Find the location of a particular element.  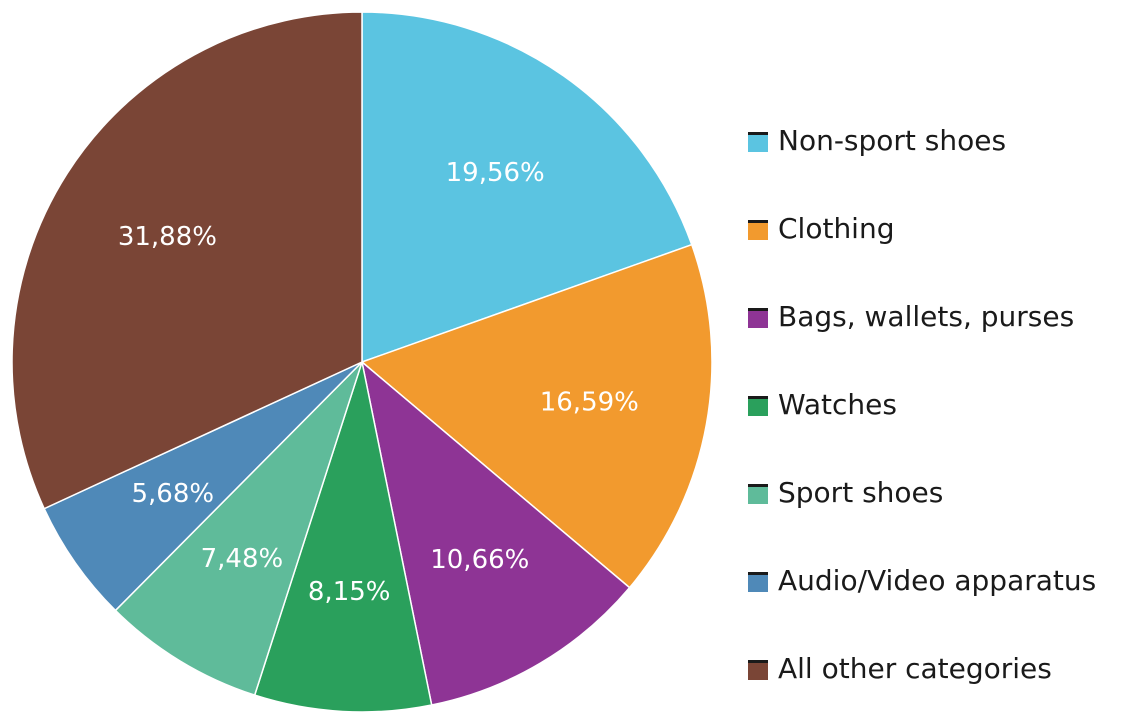

legend-label: Clothing is located at coordinates (836, 228).